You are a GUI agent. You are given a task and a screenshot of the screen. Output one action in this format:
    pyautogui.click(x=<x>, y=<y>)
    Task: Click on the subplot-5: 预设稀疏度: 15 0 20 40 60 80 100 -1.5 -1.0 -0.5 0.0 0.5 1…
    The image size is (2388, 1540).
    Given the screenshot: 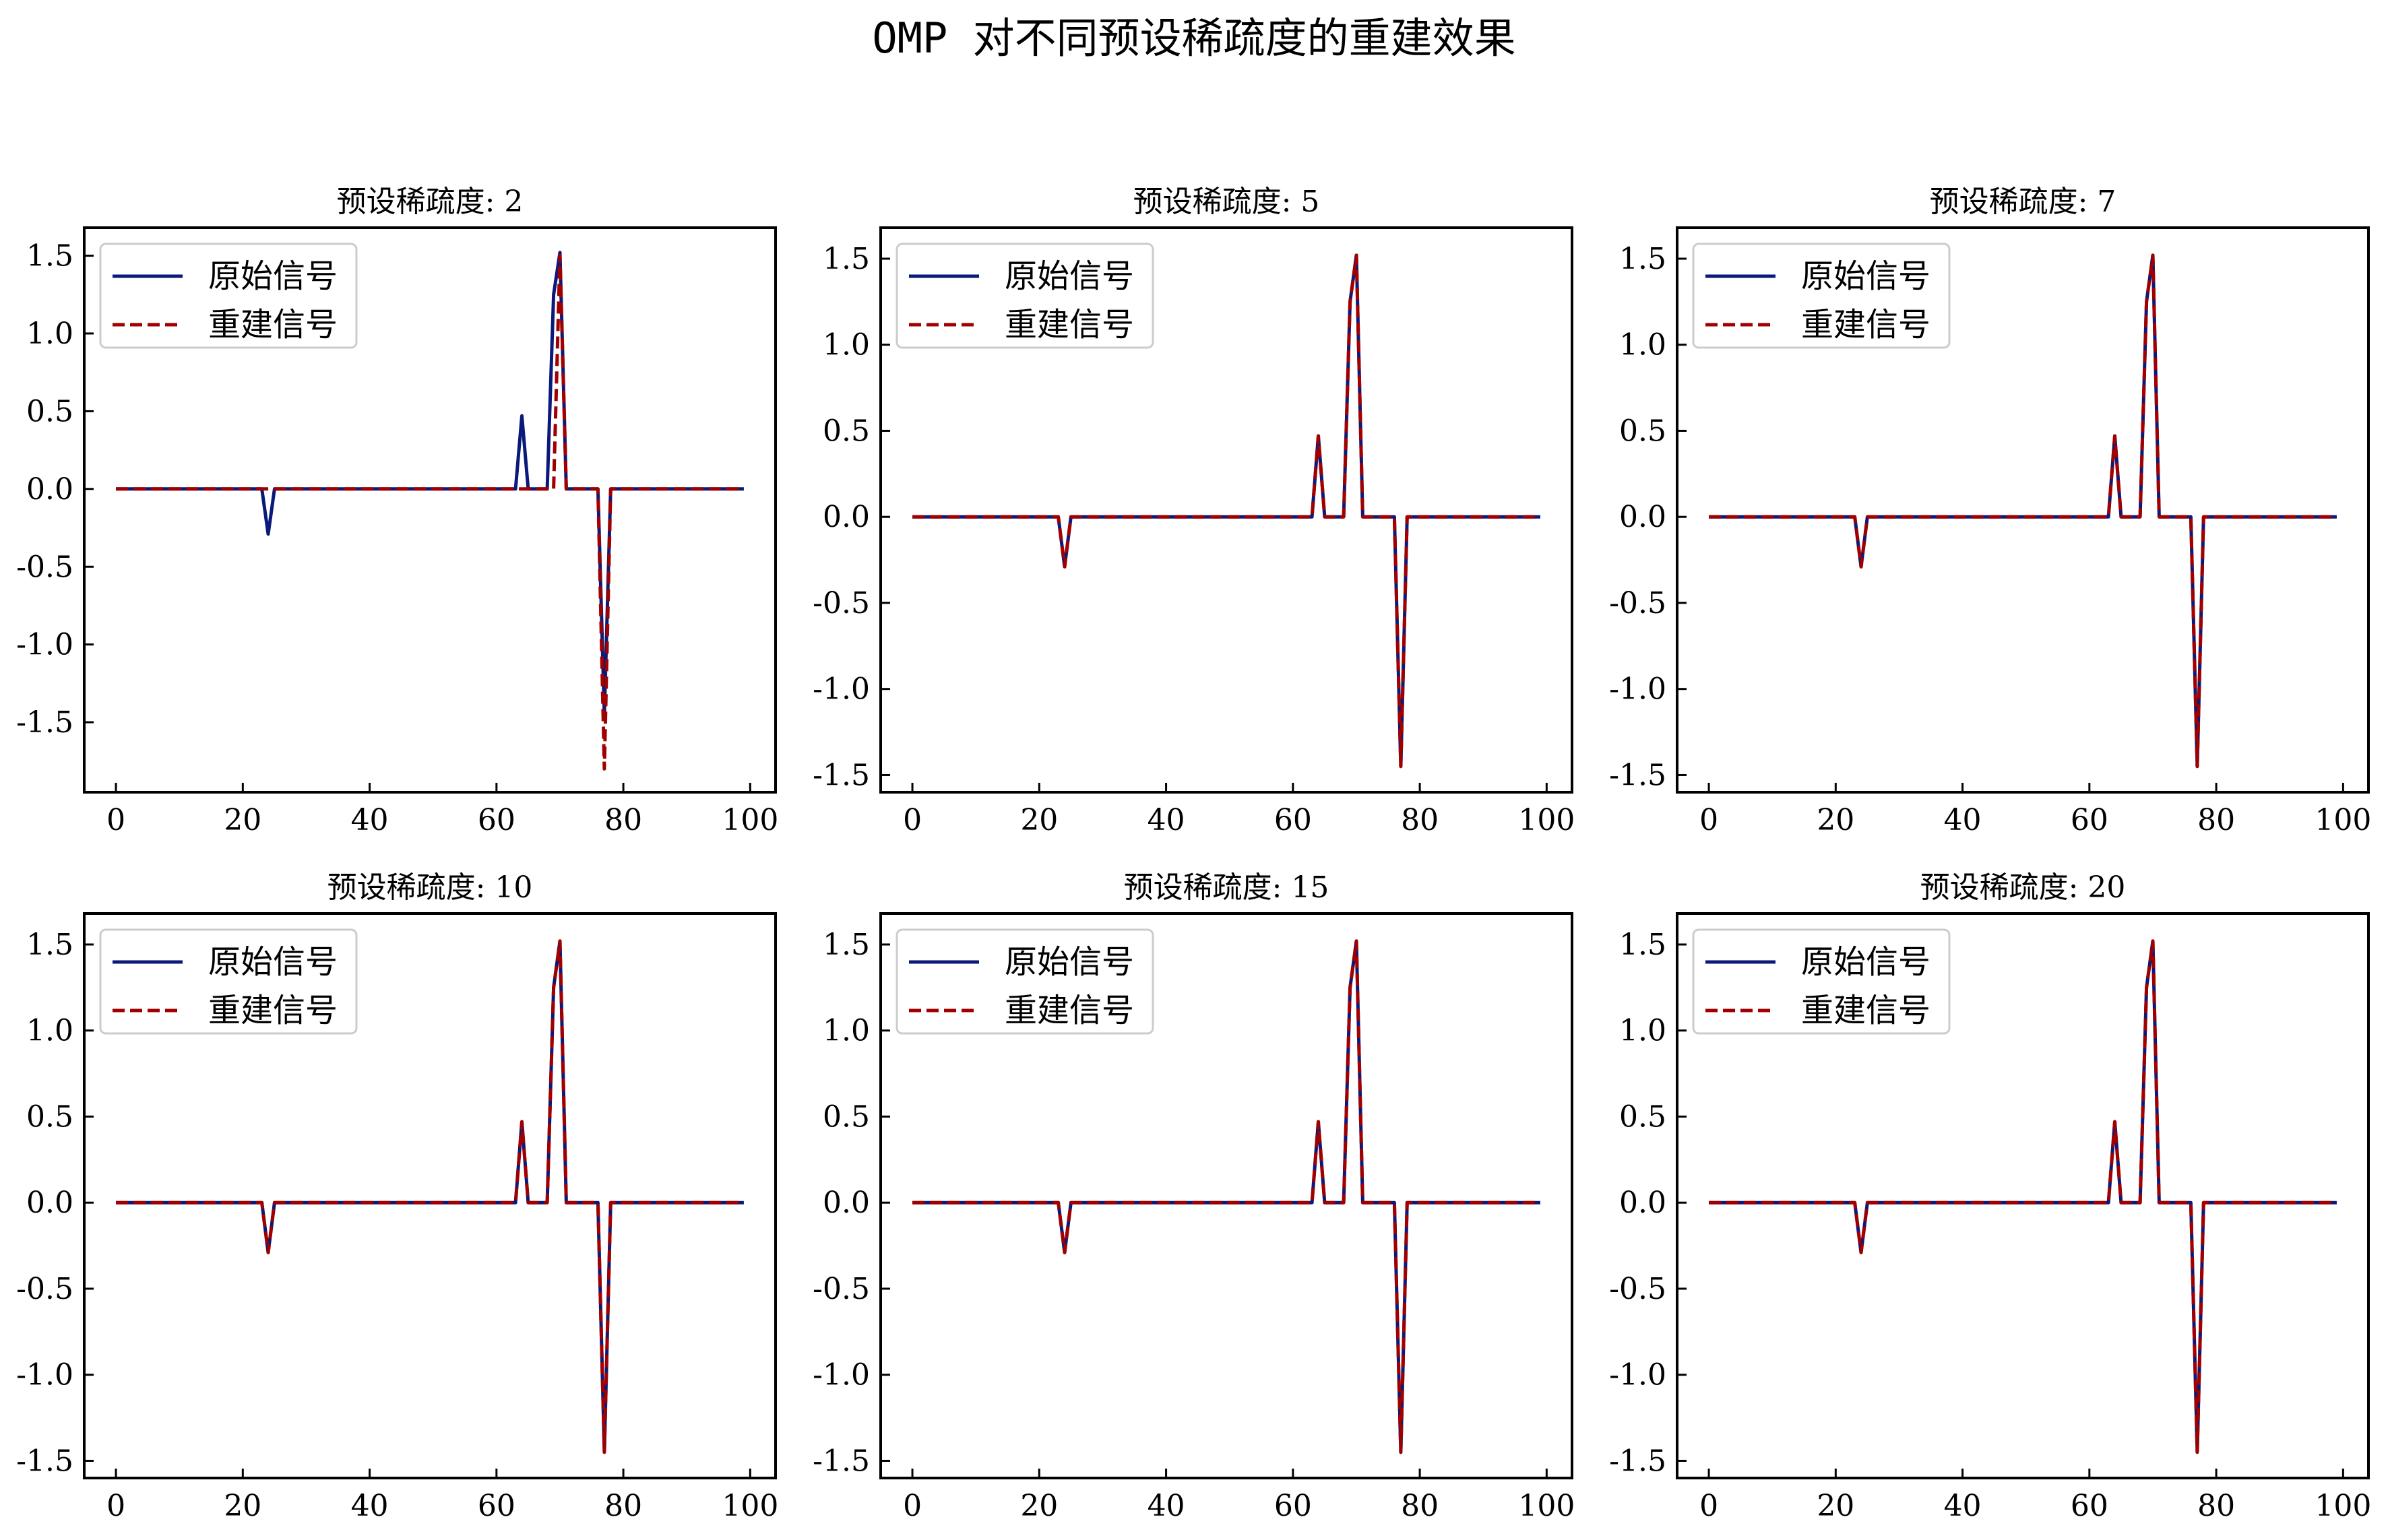 What is the action you would take?
    pyautogui.click(x=1194, y=1196)
    